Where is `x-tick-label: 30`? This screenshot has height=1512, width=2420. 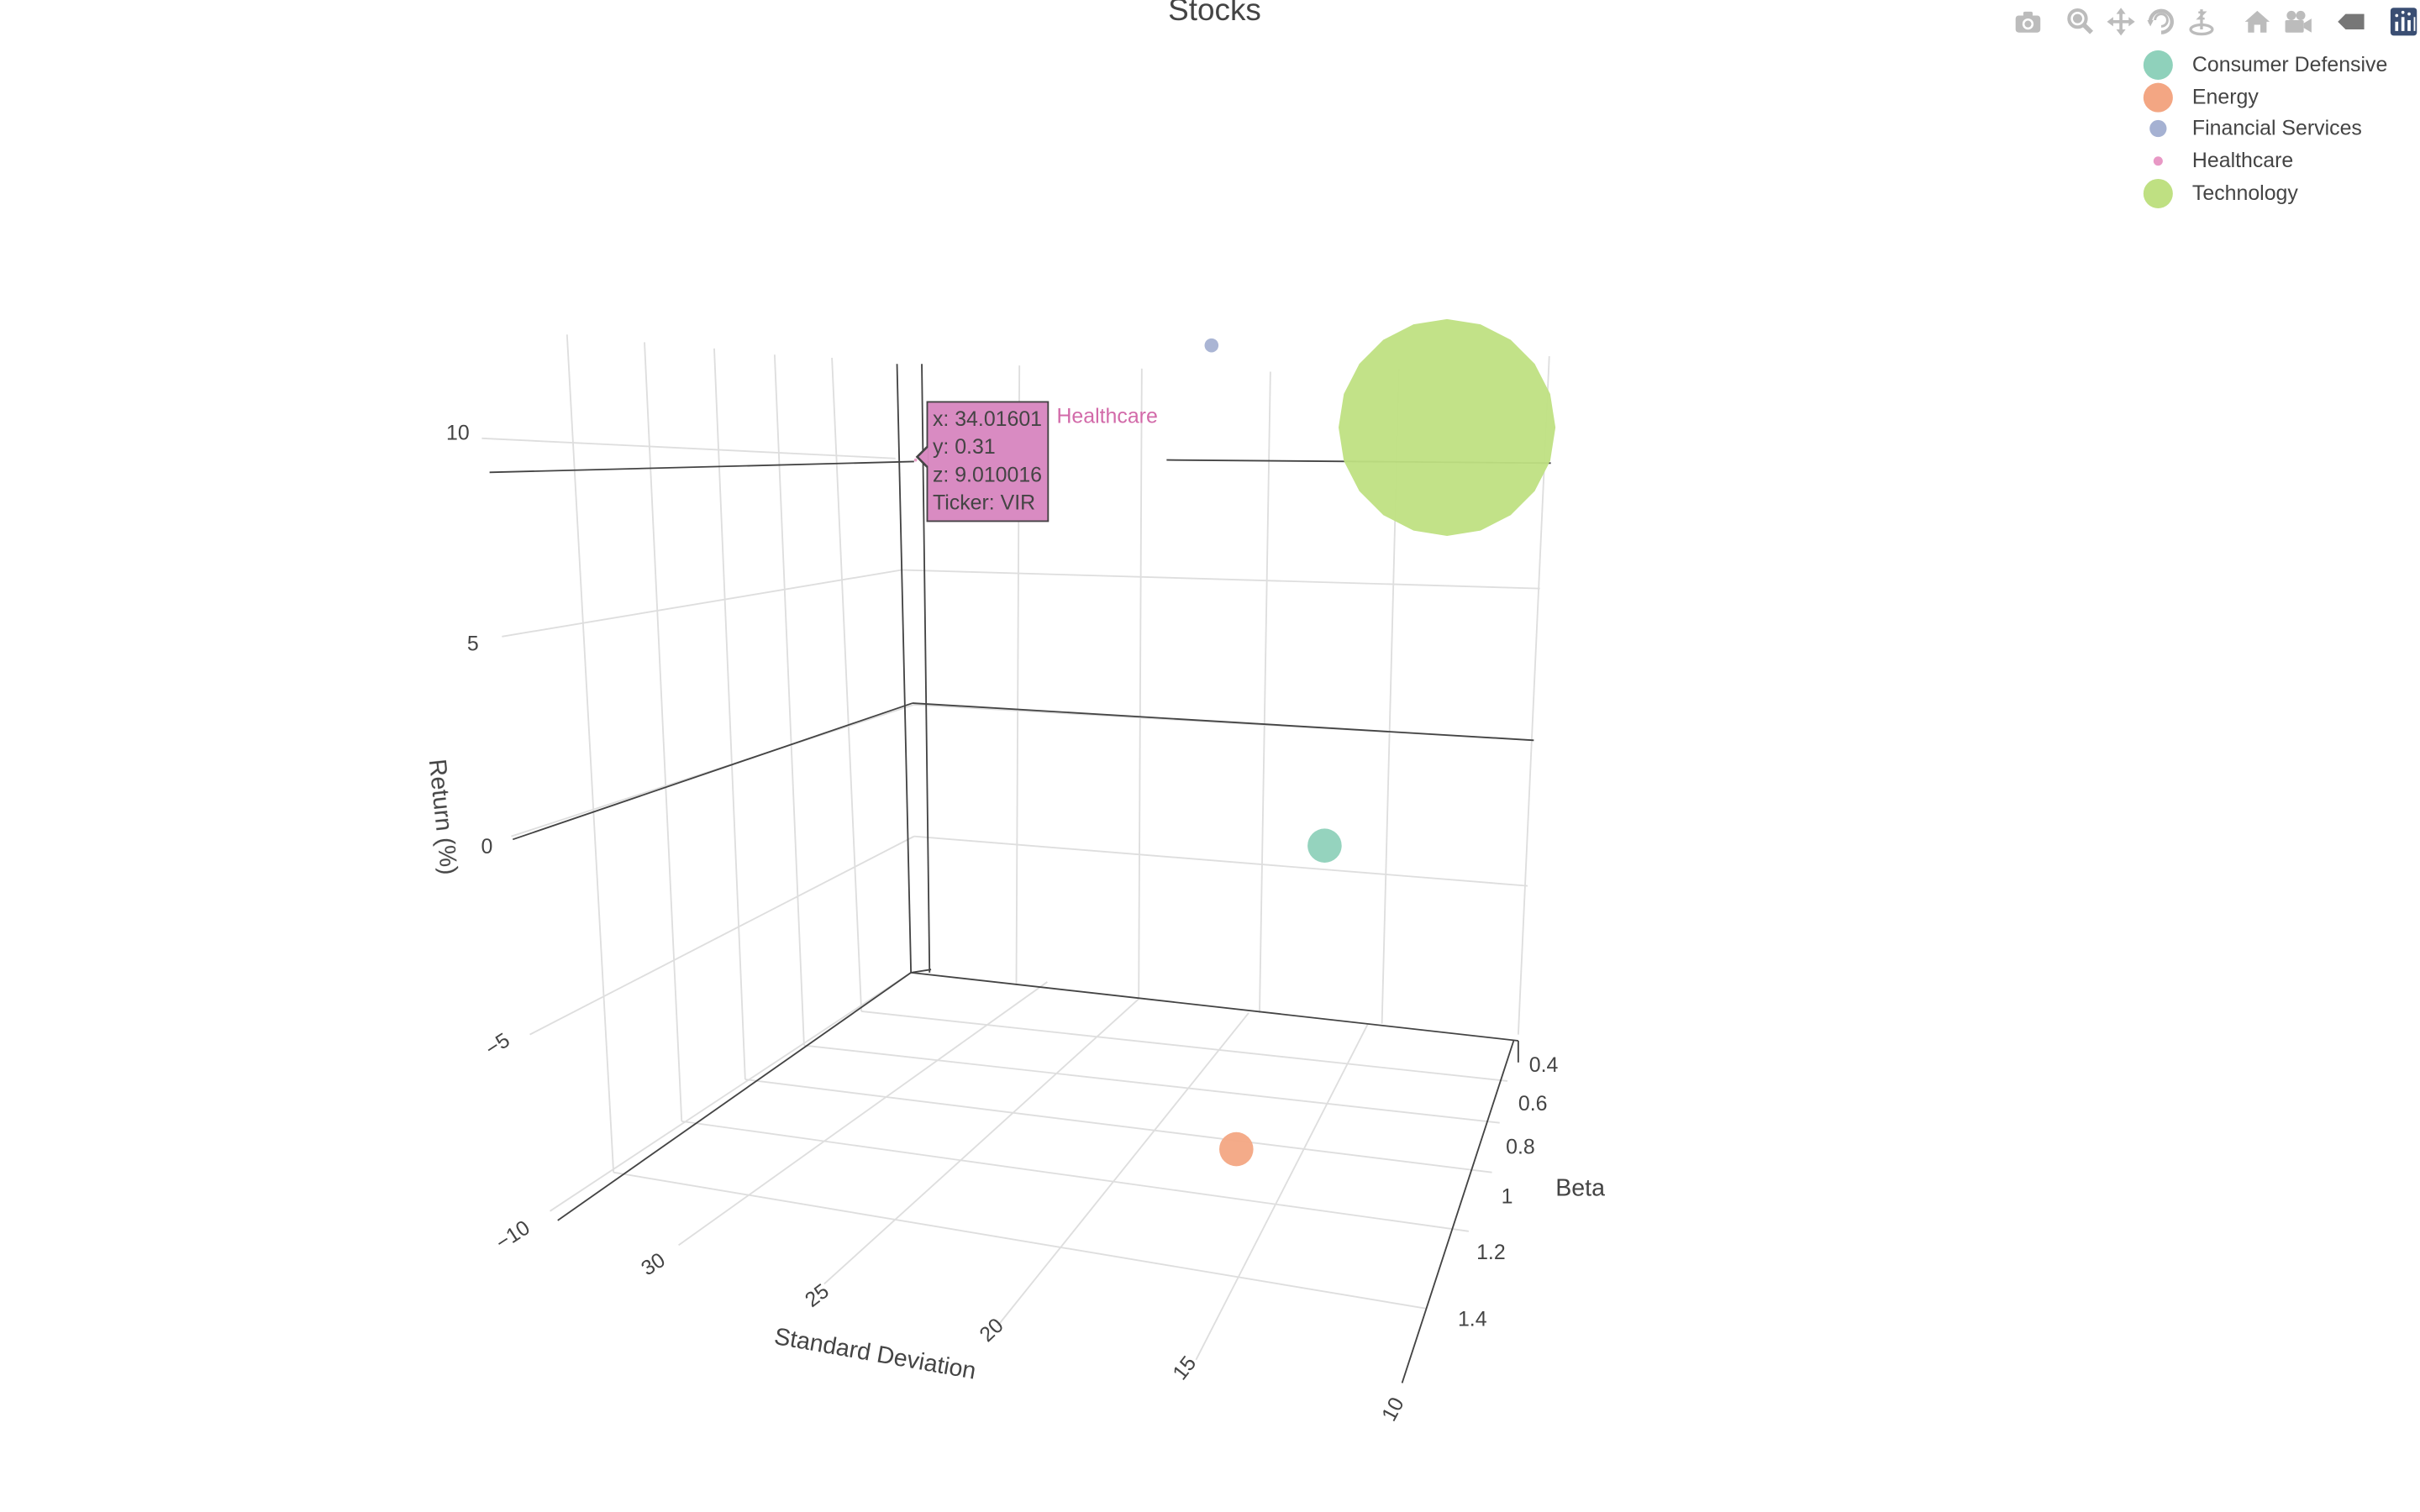
x-tick-label: 30 is located at coordinates (653, 1264).